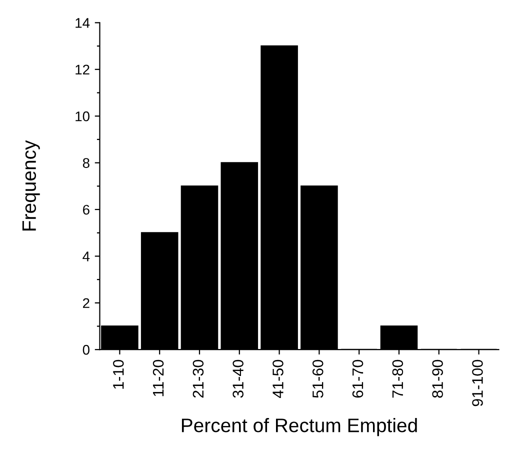 This screenshot has height=454, width=525. What do you see at coordinates (158, 378) in the screenshot?
I see `x-tick-label: 11-20` at bounding box center [158, 378].